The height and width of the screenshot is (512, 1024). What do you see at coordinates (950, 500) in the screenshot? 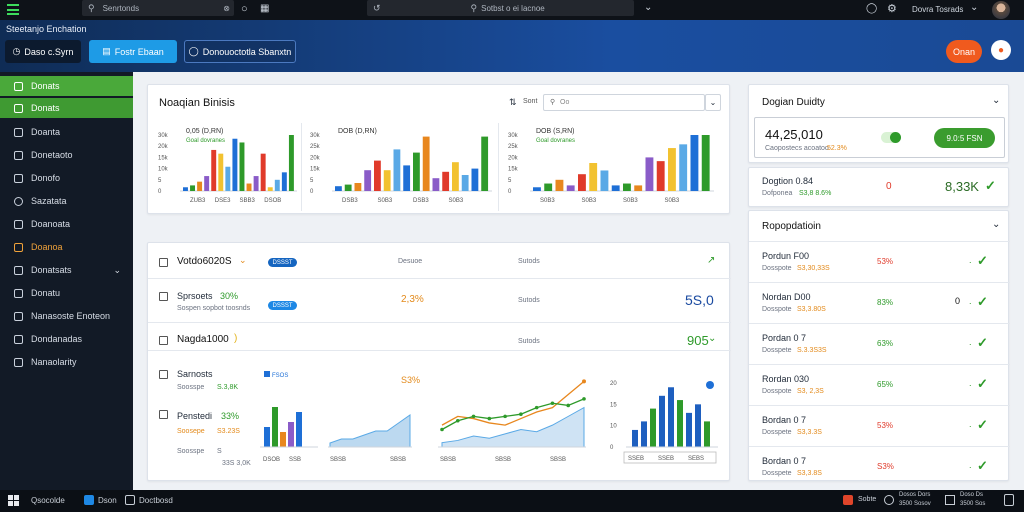
I see `volume-icon` at bounding box center [950, 500].